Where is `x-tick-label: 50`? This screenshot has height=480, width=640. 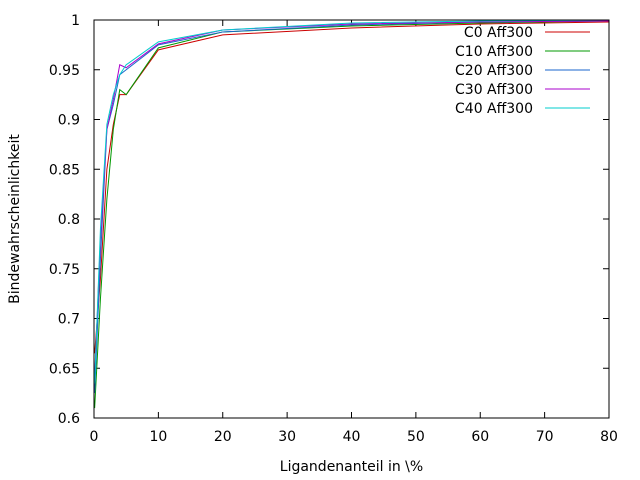 x-tick-label: 50 is located at coordinates (416, 437).